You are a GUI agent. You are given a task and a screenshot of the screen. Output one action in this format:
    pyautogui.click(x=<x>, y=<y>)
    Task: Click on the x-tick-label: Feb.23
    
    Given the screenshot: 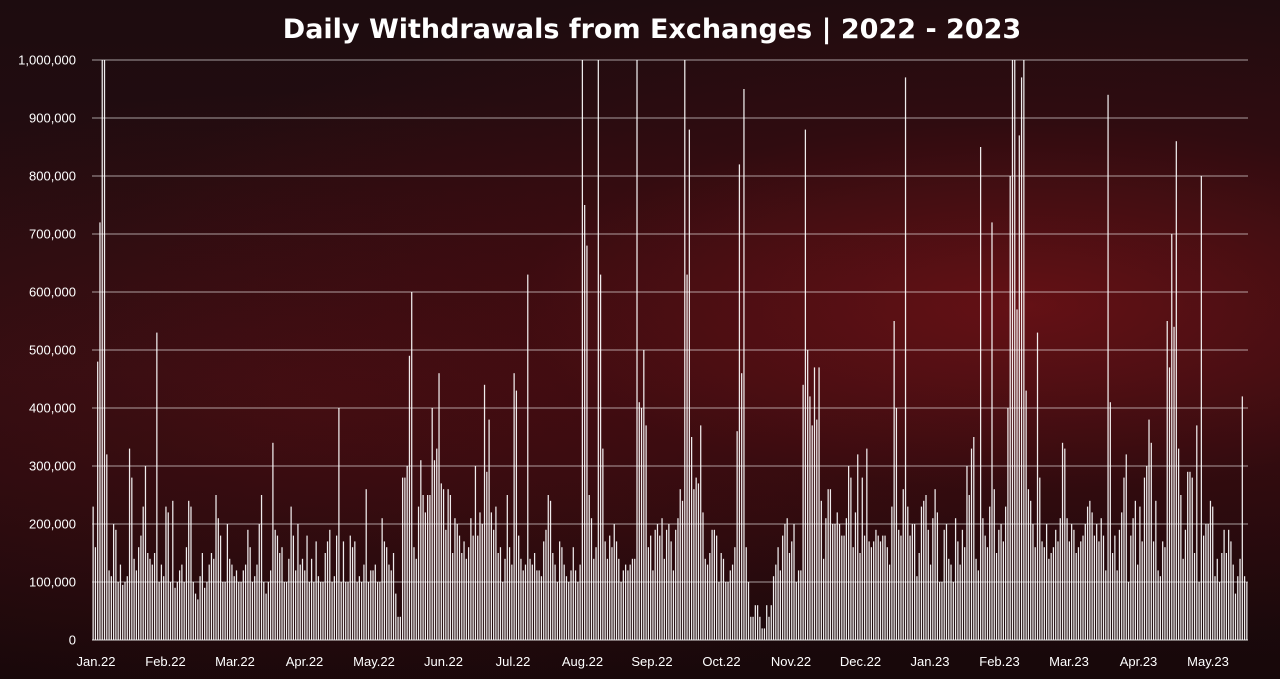 What is the action you would take?
    pyautogui.click(x=999, y=661)
    